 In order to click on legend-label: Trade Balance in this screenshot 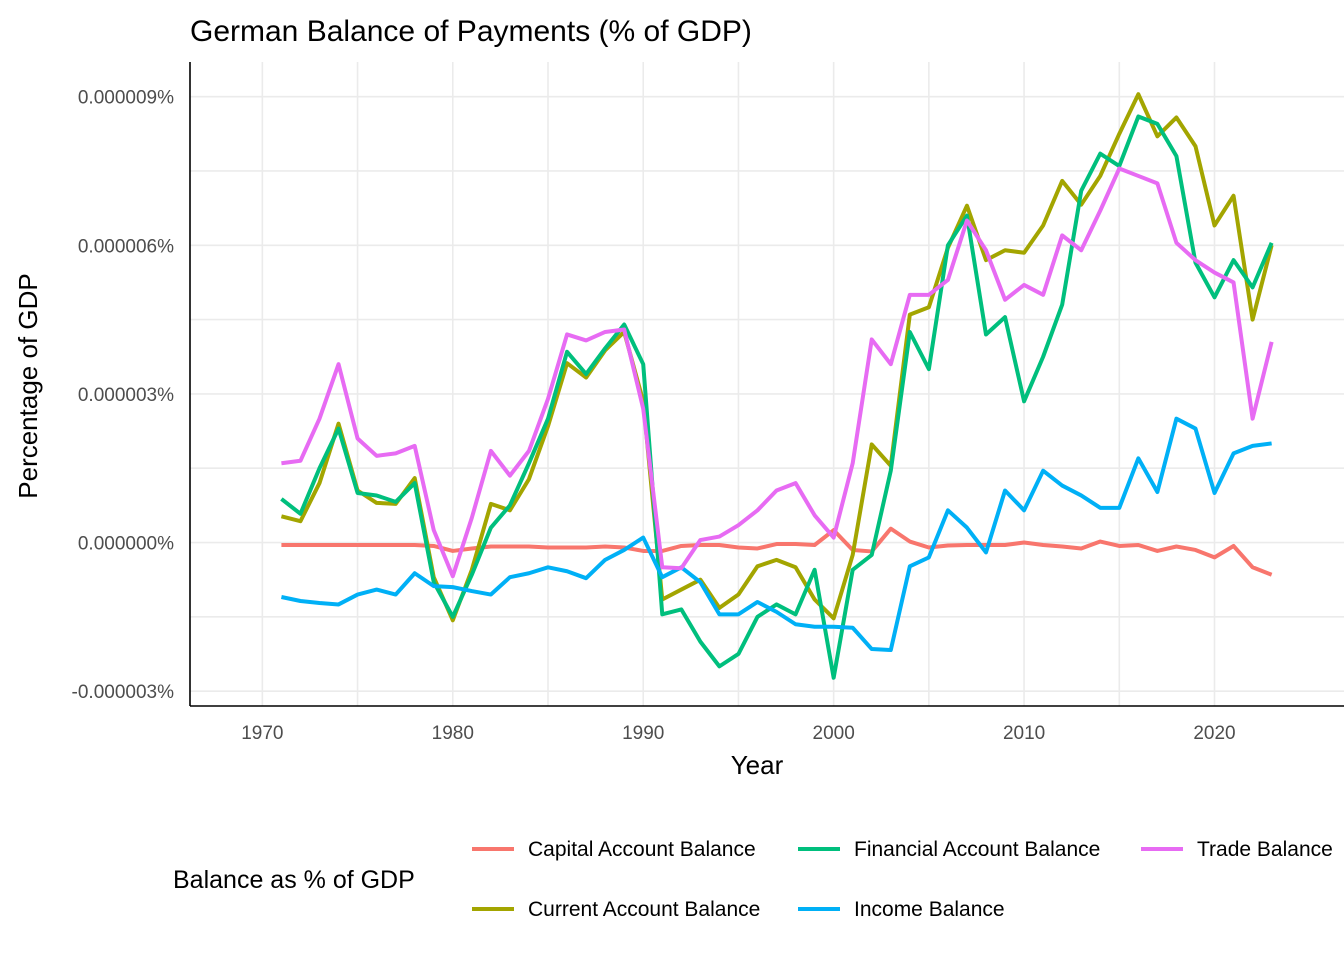, I will do `click(1265, 849)`.